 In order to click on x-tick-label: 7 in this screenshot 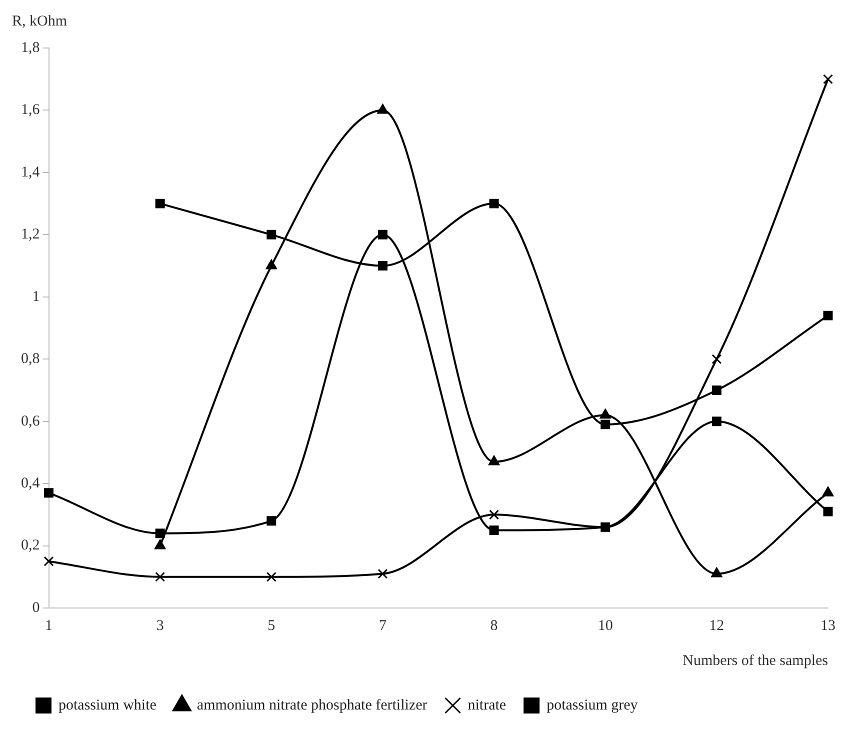, I will do `click(382, 626)`.